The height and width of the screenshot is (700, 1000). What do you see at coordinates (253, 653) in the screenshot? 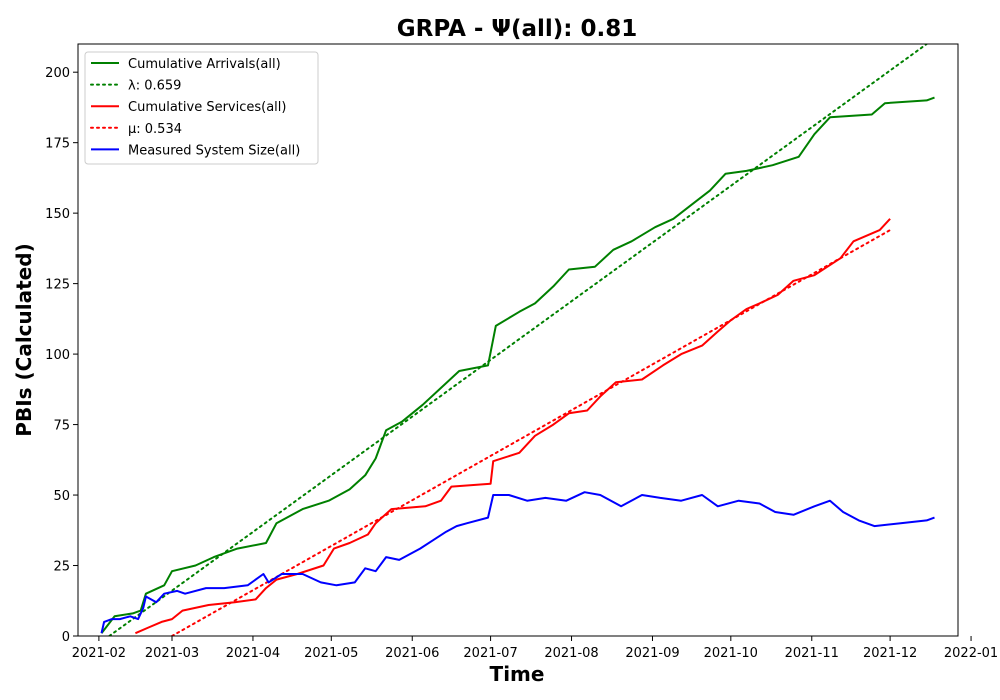
I see `x-tick-label: 2021-04` at bounding box center [253, 653].